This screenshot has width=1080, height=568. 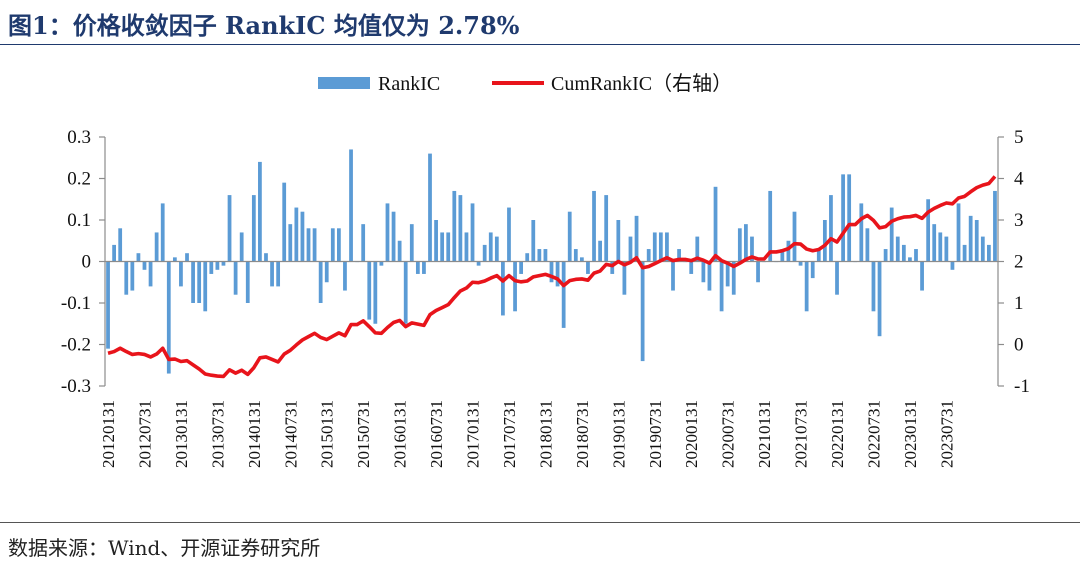 I want to click on x-tick-label: 20130131, so click(x=181, y=434).